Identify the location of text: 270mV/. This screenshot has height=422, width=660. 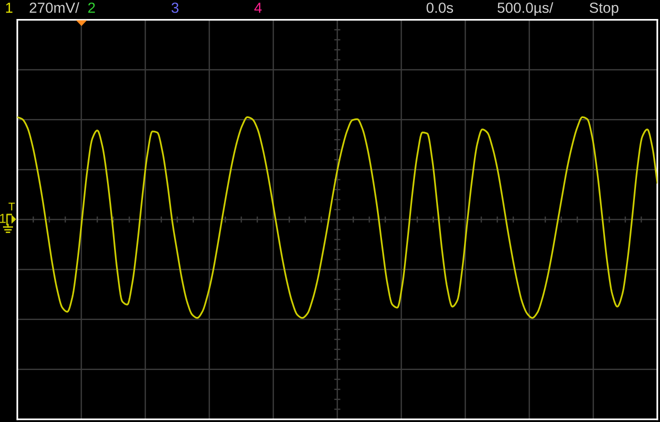
(55, 7).